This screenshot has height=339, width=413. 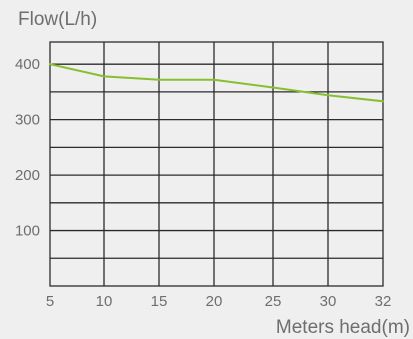 I want to click on y-tick-label: 100, so click(x=27, y=231).